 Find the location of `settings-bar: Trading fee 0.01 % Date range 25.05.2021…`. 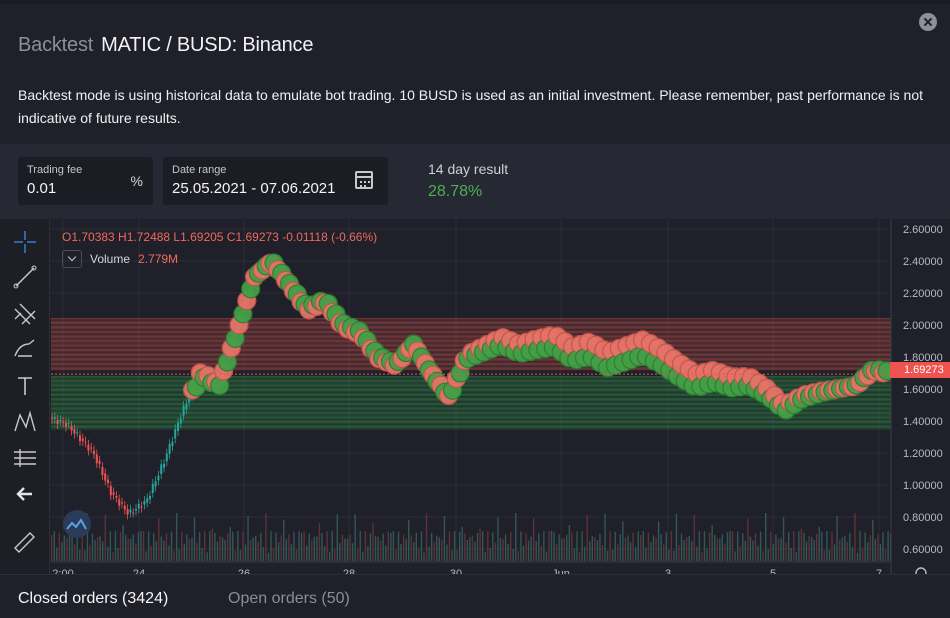

settings-bar: Trading fee 0.01 % Date range 25.05.2021… is located at coordinates (475, 181).